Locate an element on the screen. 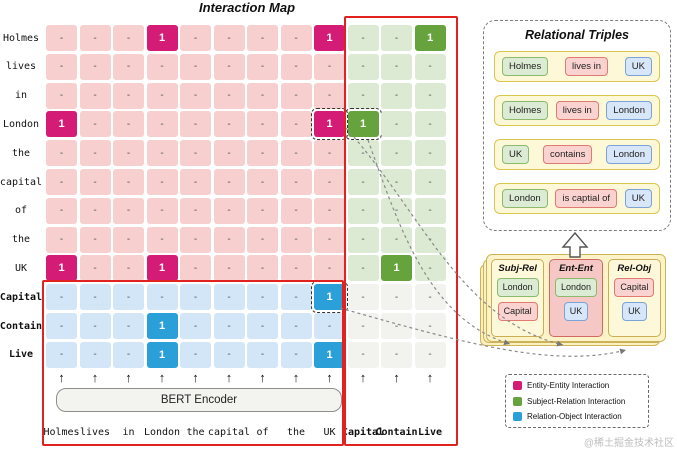  matrix-row-label: Live is located at coordinates (21, 355).